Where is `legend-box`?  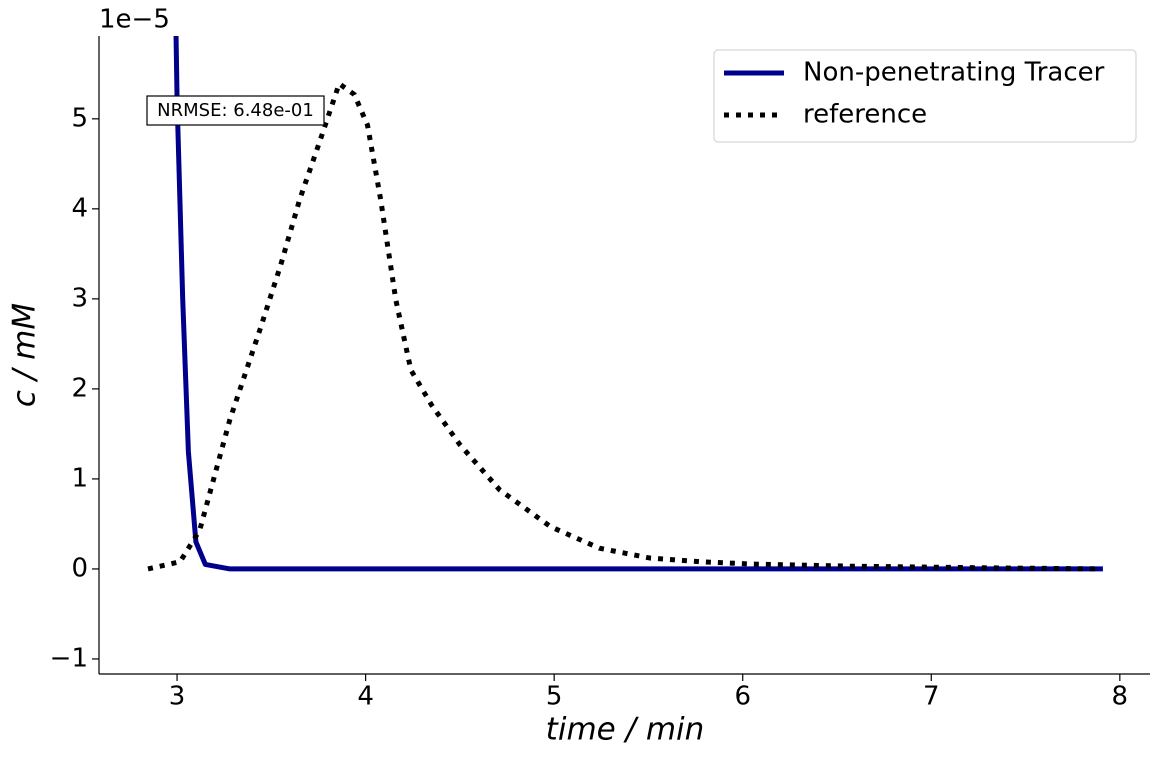
legend-box is located at coordinates (925, 96).